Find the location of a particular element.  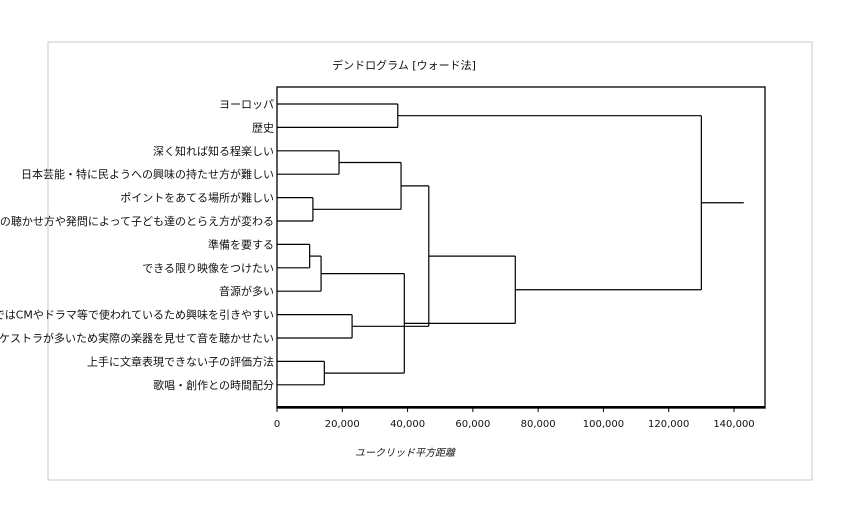

x-tick-label: 80,000 is located at coordinates (538, 424).